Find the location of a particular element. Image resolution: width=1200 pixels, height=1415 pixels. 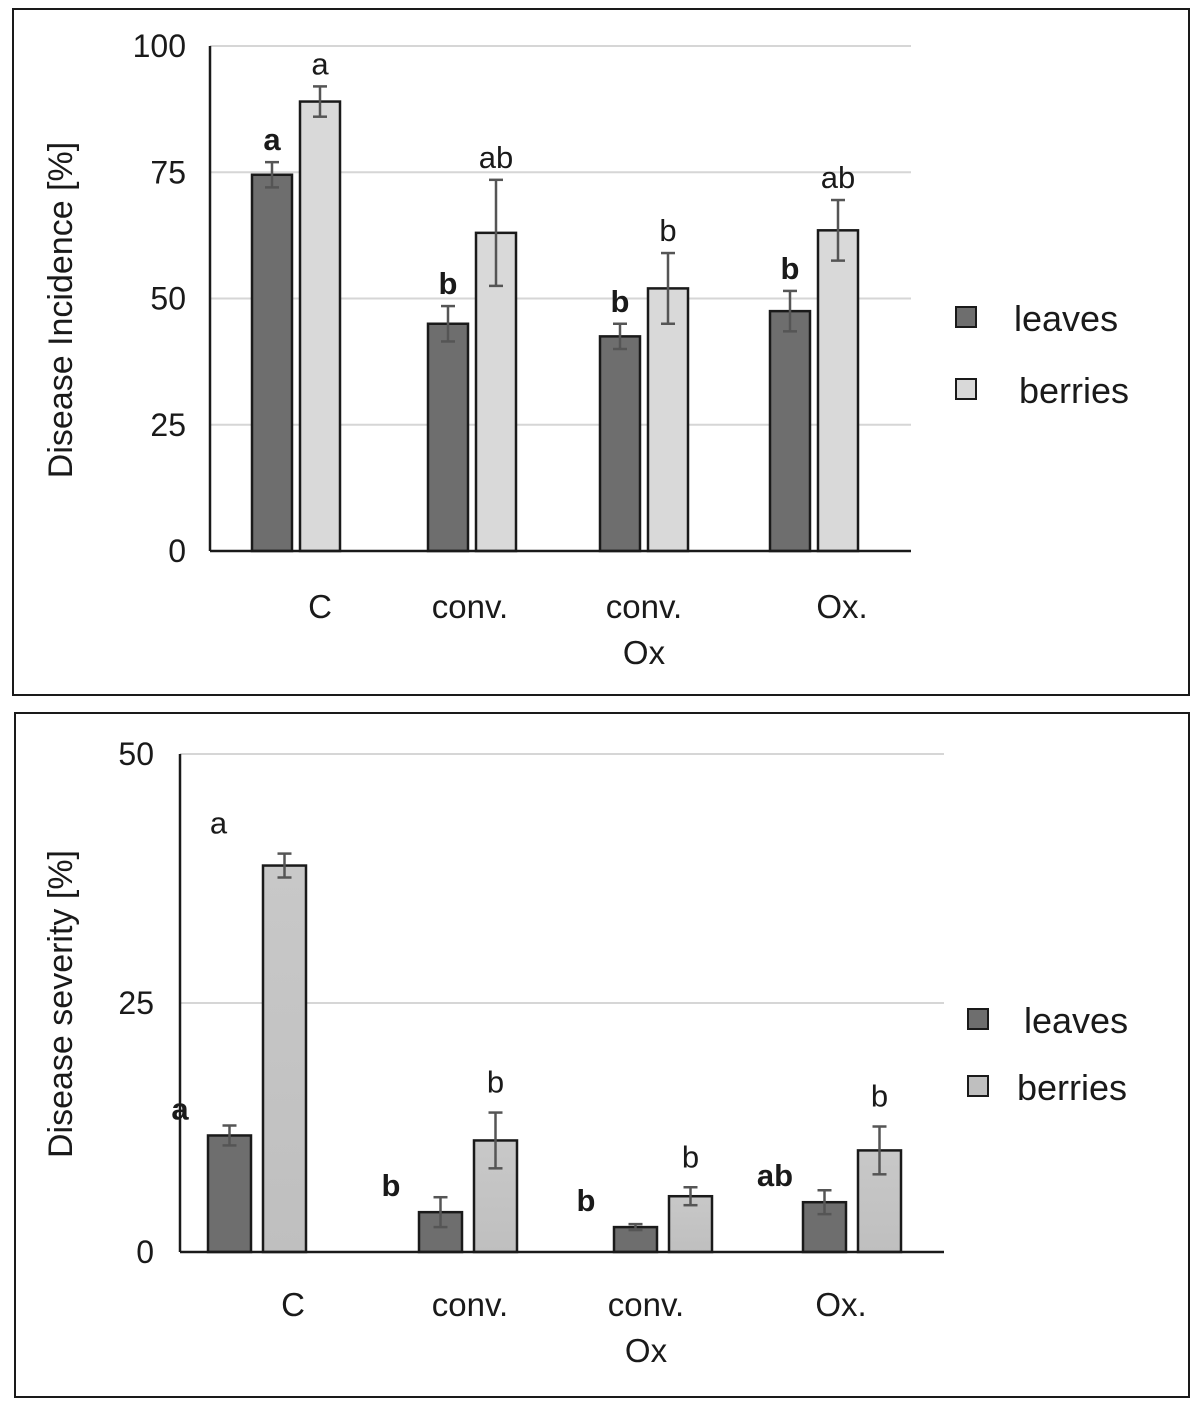

y-axis-label: Disease severity [%] is located at coordinates (61, 1004).